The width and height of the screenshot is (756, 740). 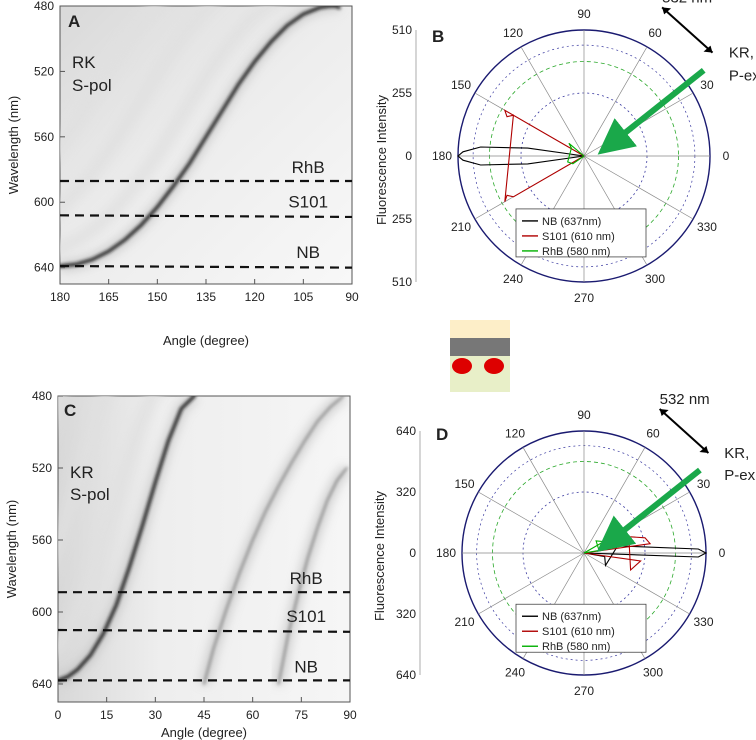 I want to click on panel-a-annotation-1: RK, so click(x=84, y=62).